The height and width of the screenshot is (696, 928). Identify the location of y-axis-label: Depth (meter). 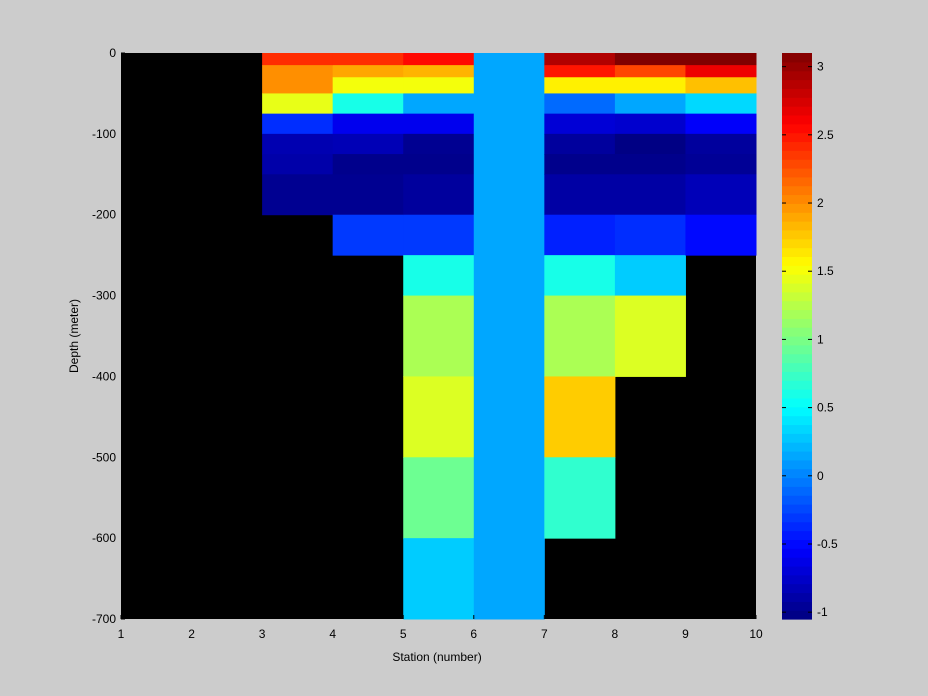
(74, 336).